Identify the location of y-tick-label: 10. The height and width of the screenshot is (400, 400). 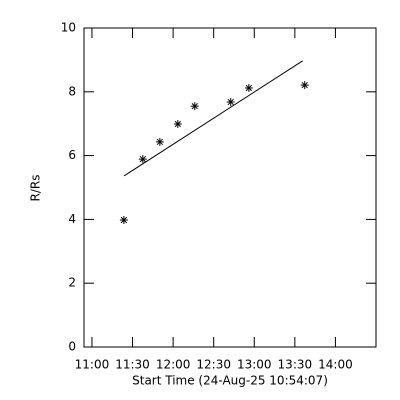
(68, 28).